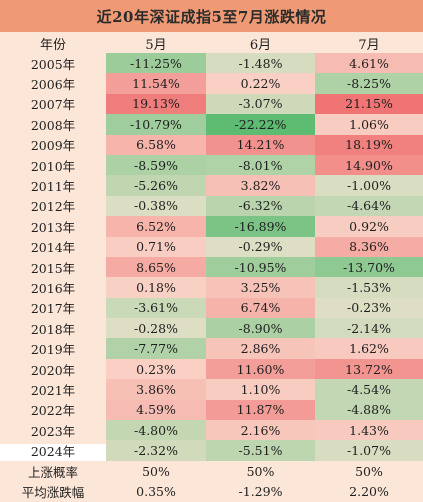  What do you see at coordinates (260, 267) in the screenshot?
I see `cell-june: -10.95%` at bounding box center [260, 267].